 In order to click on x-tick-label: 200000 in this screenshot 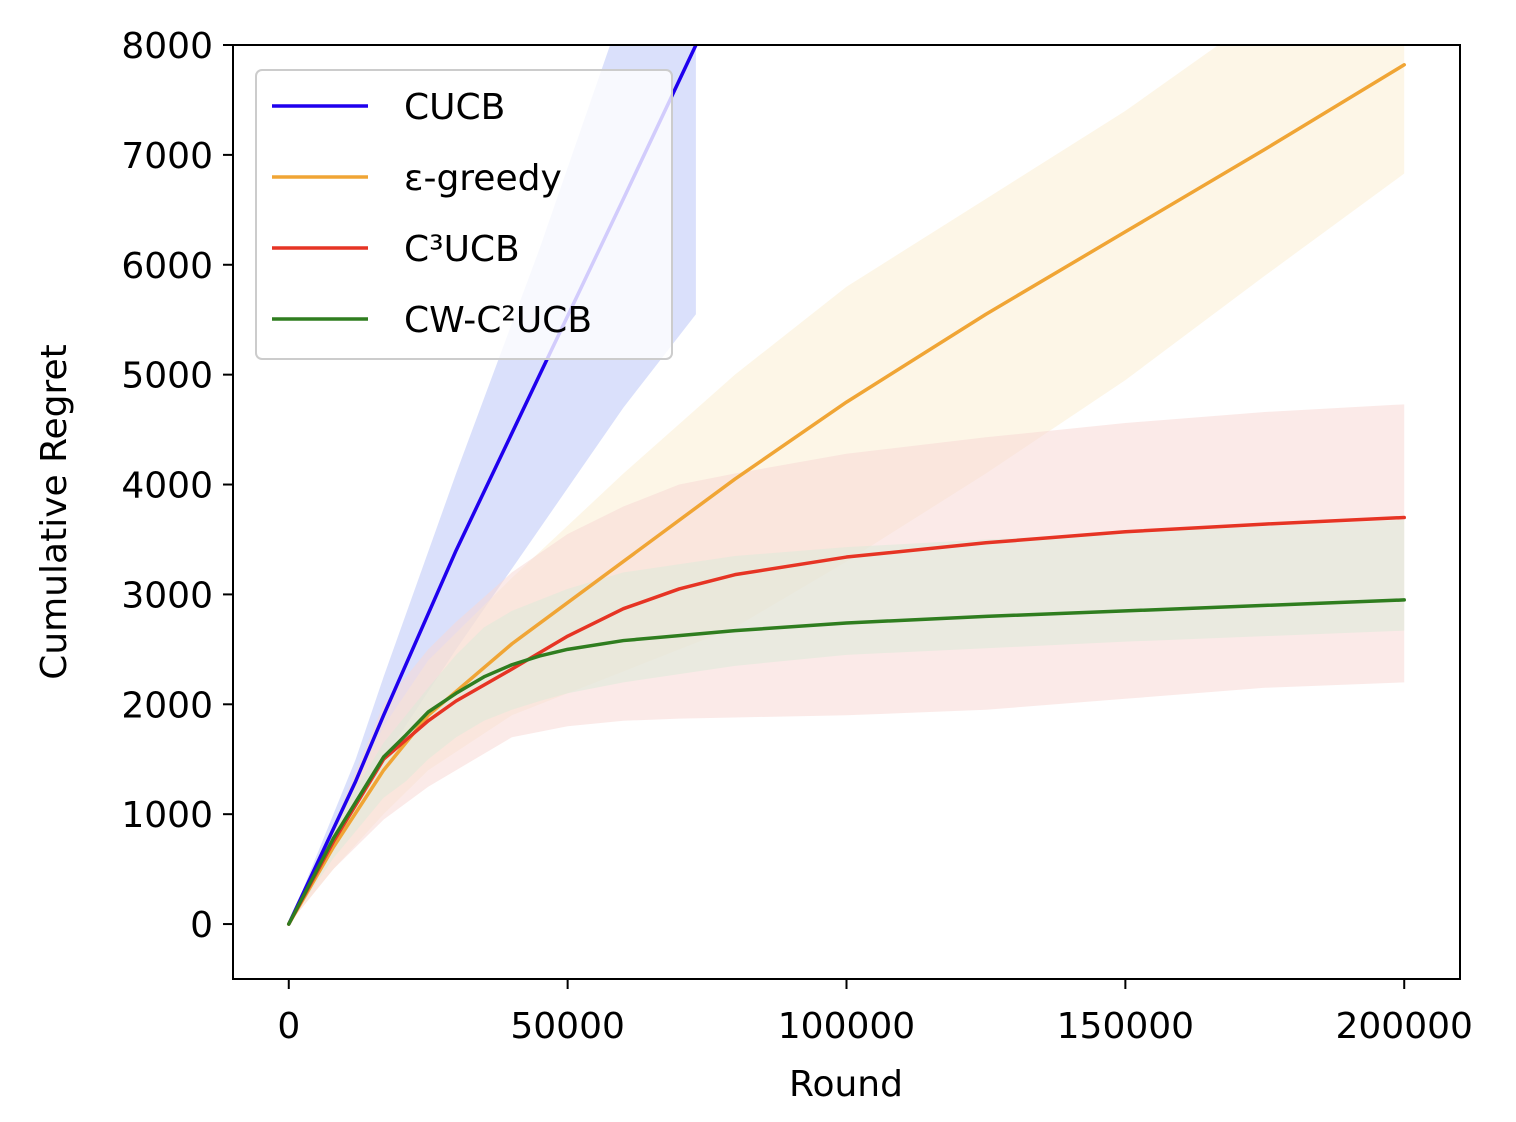, I will do `click(1404, 1026)`.